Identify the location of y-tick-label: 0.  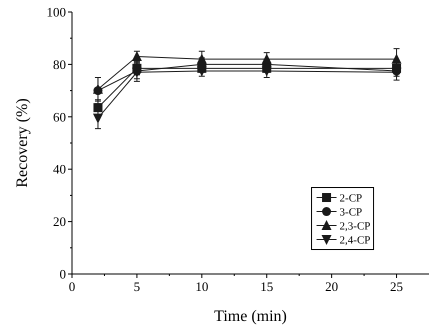
(63, 274).